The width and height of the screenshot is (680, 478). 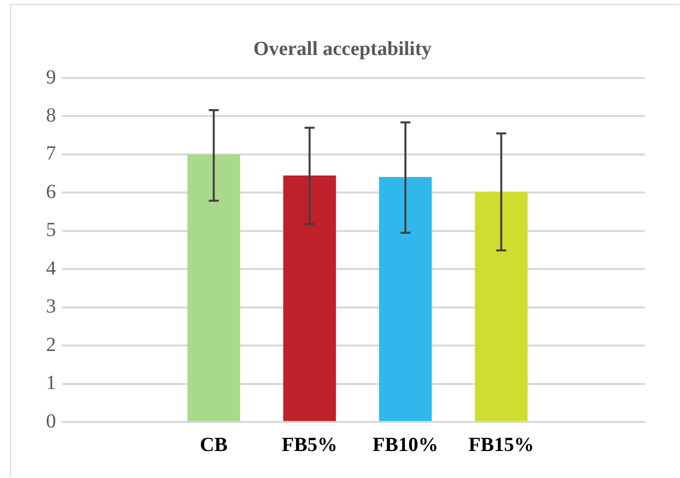 What do you see at coordinates (51, 421) in the screenshot?
I see `y-tick-label: 0` at bounding box center [51, 421].